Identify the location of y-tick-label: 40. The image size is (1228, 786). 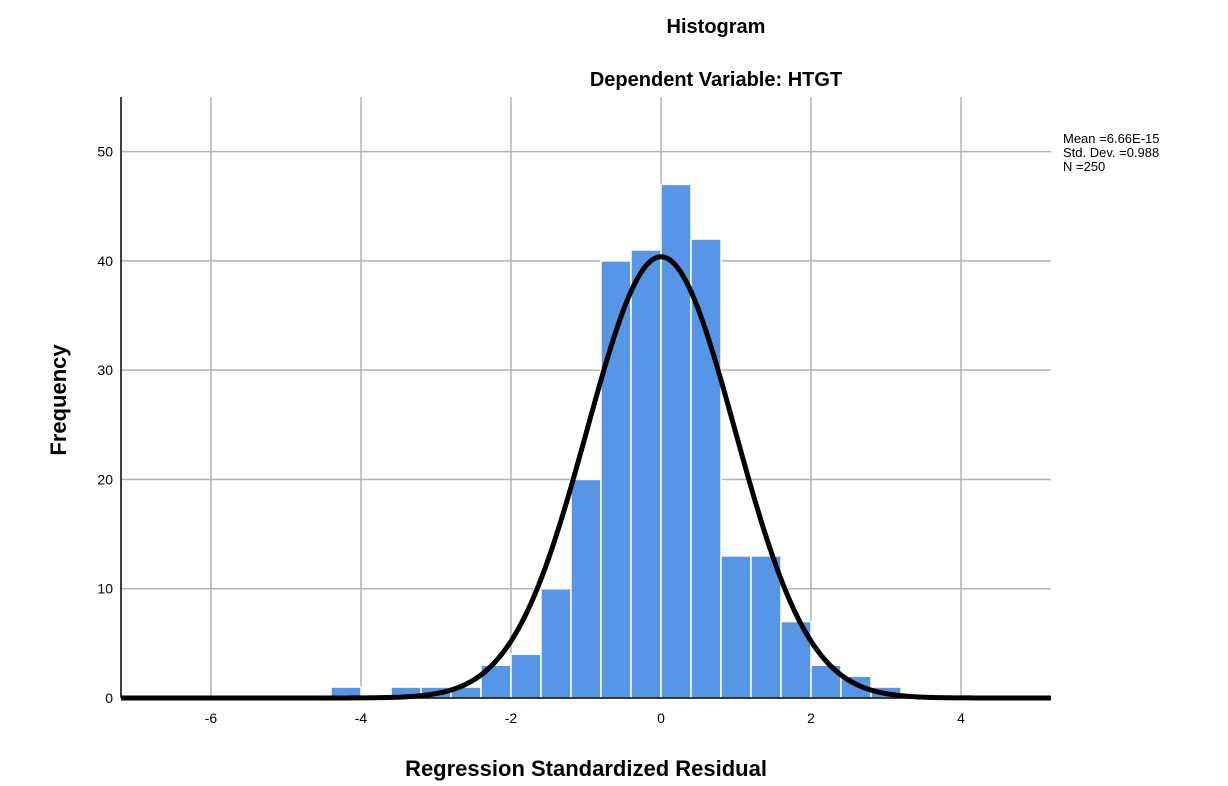
(105, 261).